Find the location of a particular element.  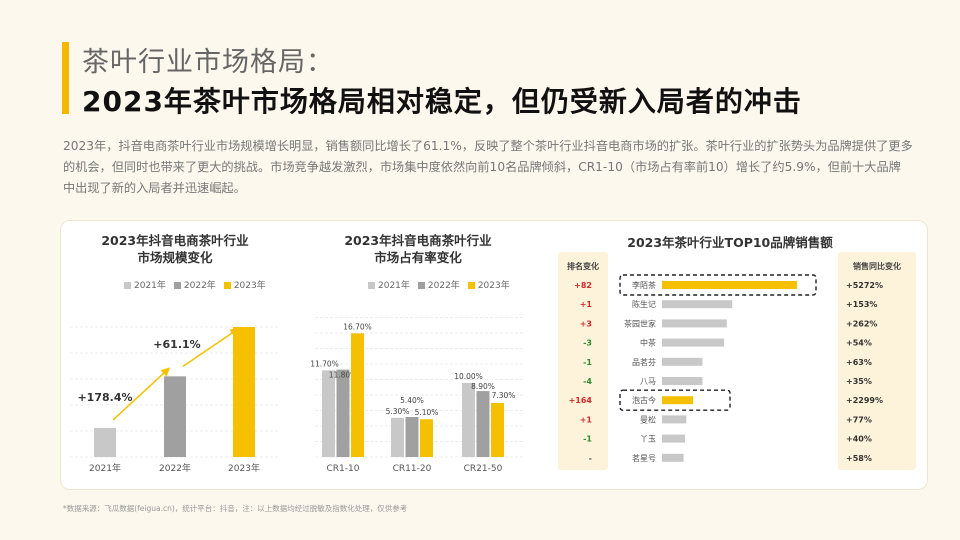

legend-item: 2021年 is located at coordinates (145, 284).